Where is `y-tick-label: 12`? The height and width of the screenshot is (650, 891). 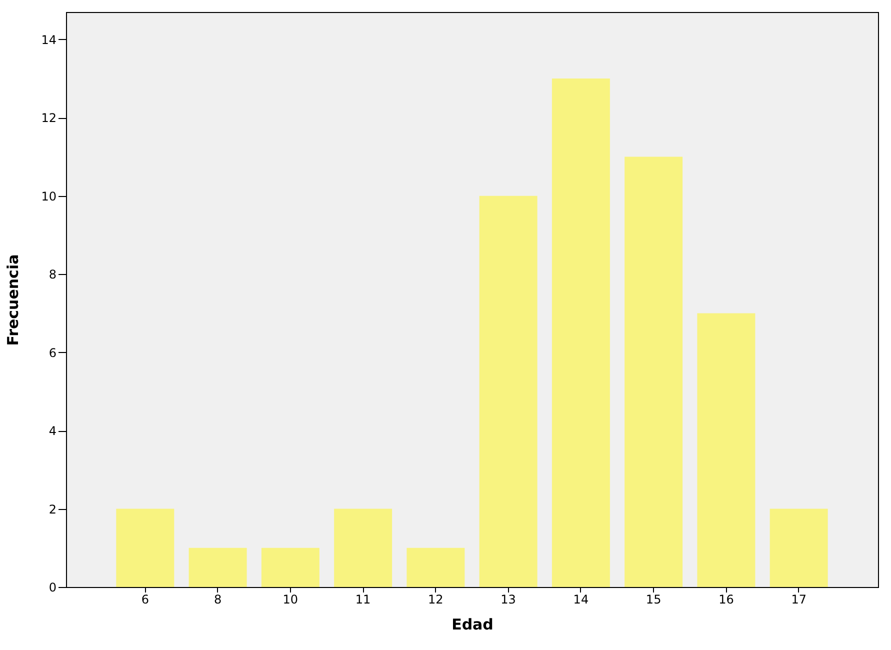
y-tick-label: 12 is located at coordinates (48, 118).